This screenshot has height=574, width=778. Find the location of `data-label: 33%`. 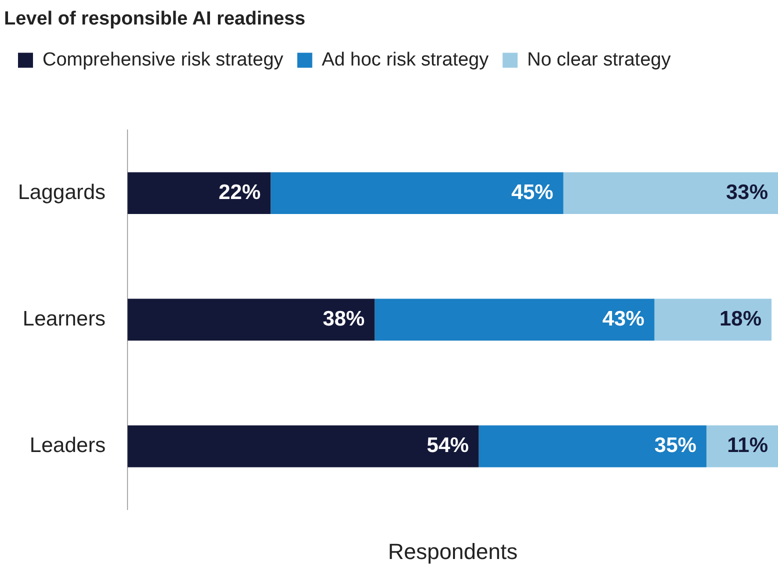

data-label: 33% is located at coordinates (747, 192).